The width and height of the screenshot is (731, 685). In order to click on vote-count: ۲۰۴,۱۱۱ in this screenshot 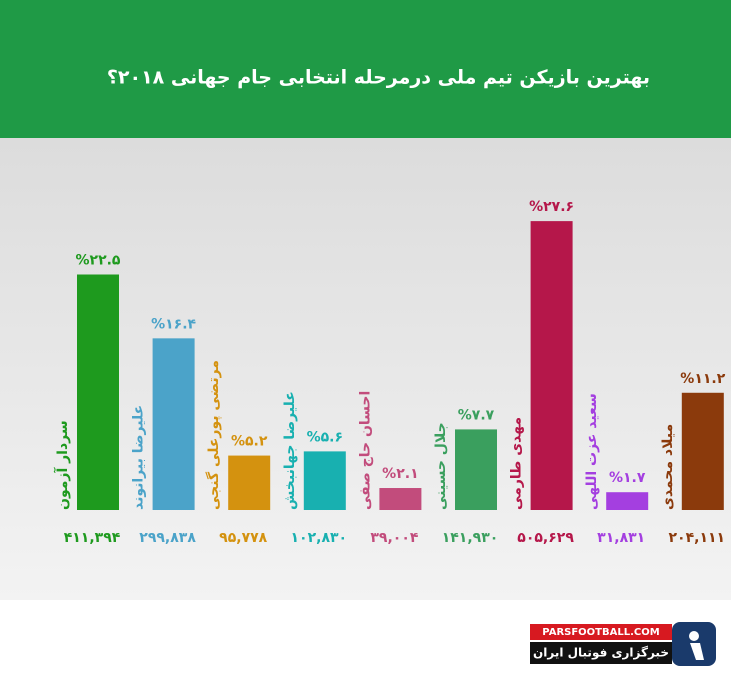, I will do `click(697, 538)`.